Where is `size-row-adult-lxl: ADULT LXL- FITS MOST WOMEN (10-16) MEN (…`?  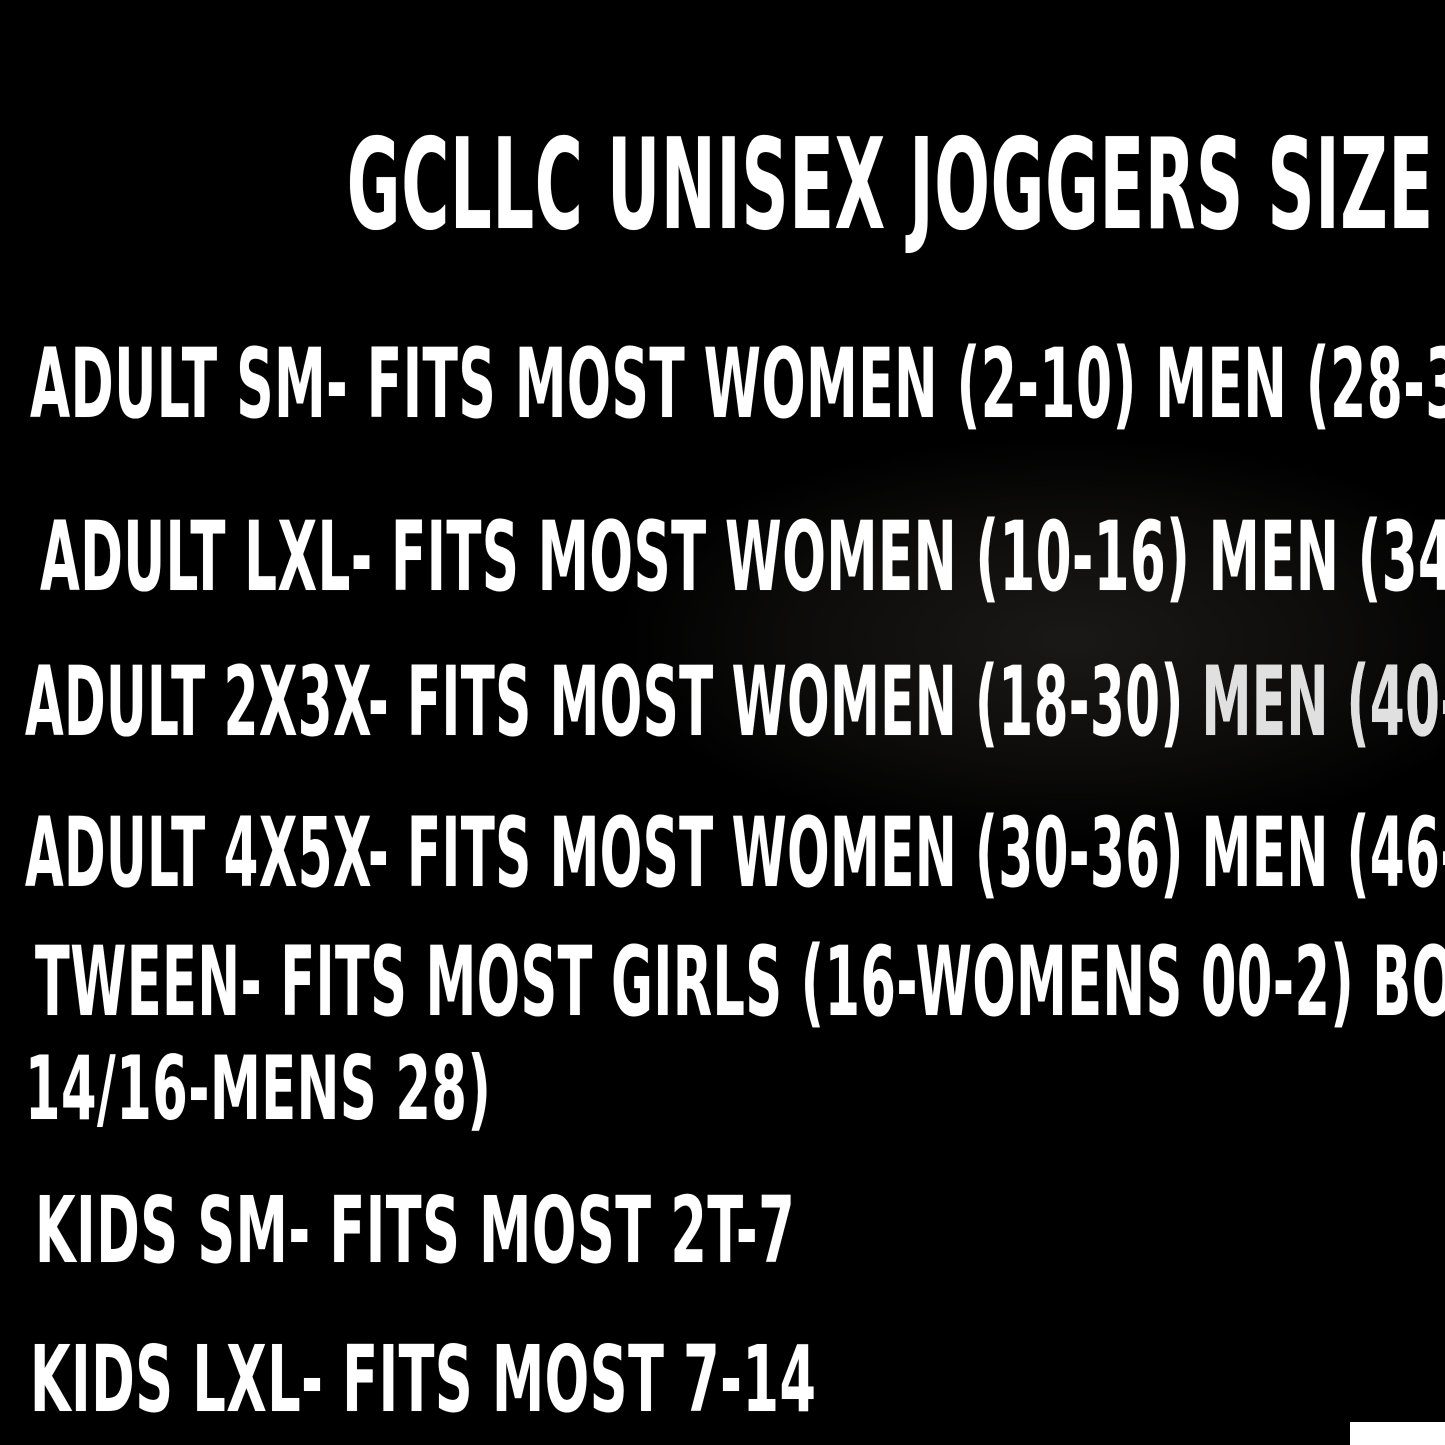
size-row-adult-lxl: ADULT LXL- FITS MOST WOMEN (10-16) MEN (… is located at coordinates (742, 557).